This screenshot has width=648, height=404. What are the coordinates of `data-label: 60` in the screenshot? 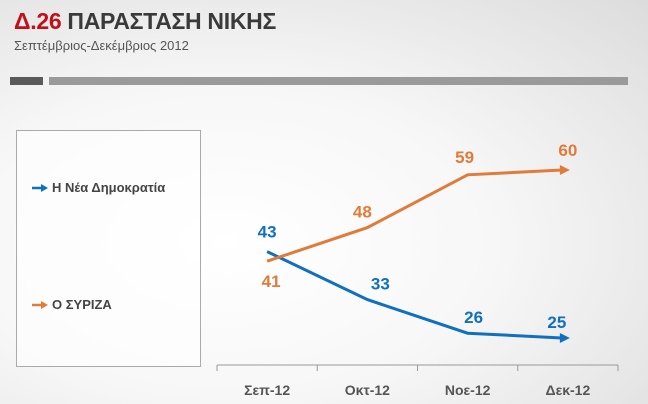 It's located at (567, 150).